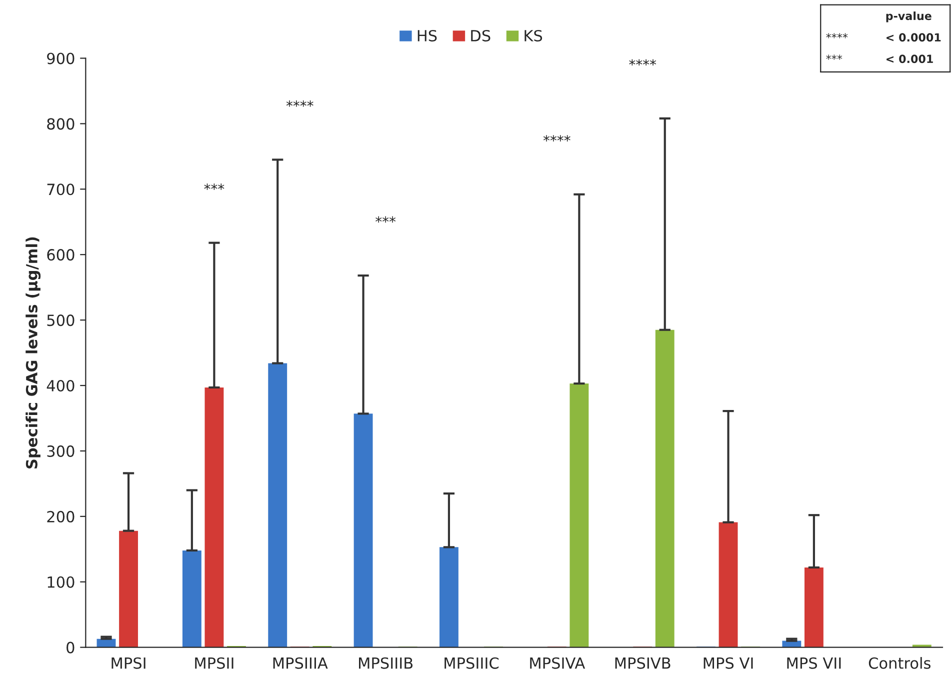 The height and width of the screenshot is (685, 952). I want to click on x-tick-label: MPSIVA, so click(558, 663).